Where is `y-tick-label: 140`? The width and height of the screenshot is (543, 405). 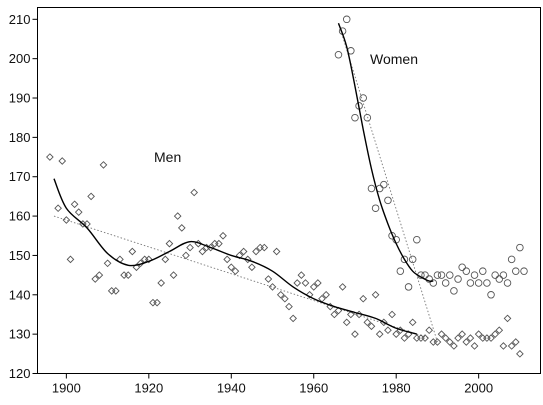
y-tick-label: 140 is located at coordinates (20, 294).